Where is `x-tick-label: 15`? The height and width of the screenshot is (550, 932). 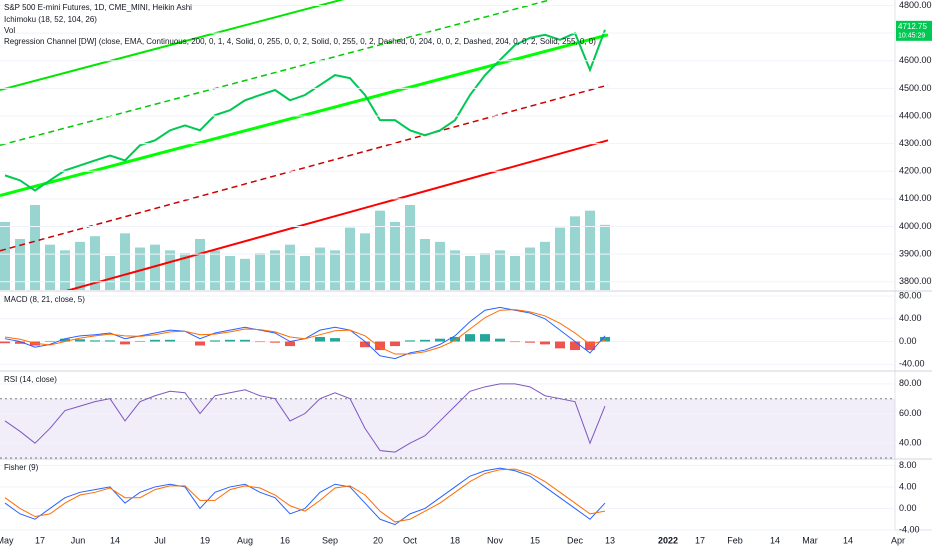
x-tick-label: 15 is located at coordinates (535, 540).